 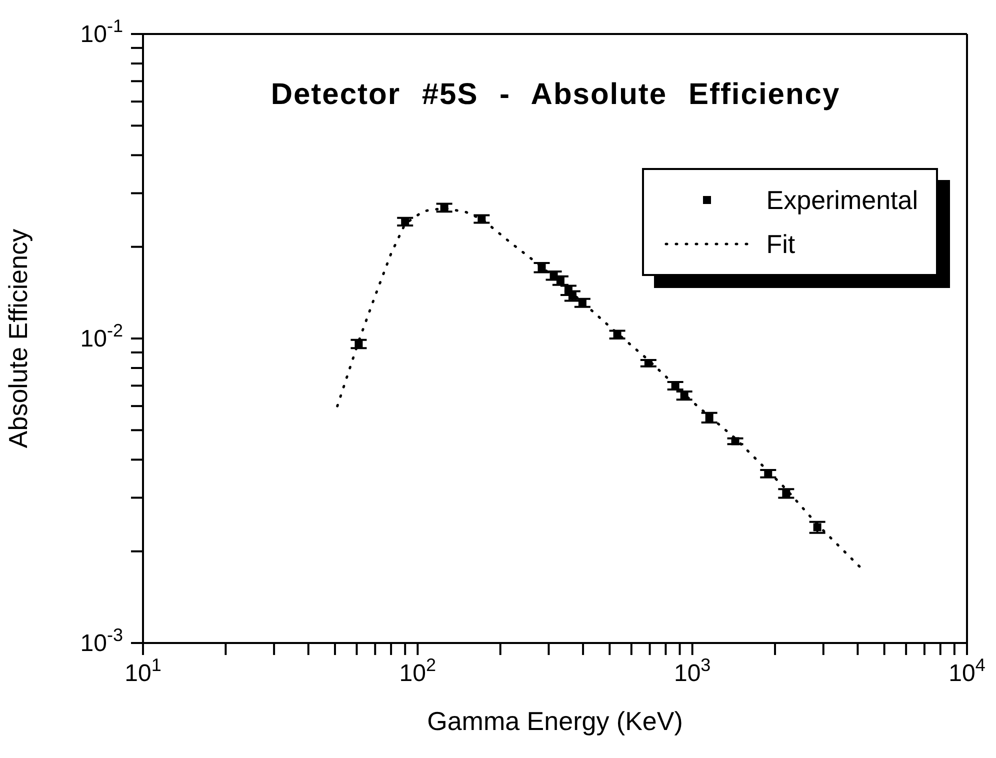 What do you see at coordinates (18, 338) in the screenshot?
I see `y-axis-title: Absolute Efficiency` at bounding box center [18, 338].